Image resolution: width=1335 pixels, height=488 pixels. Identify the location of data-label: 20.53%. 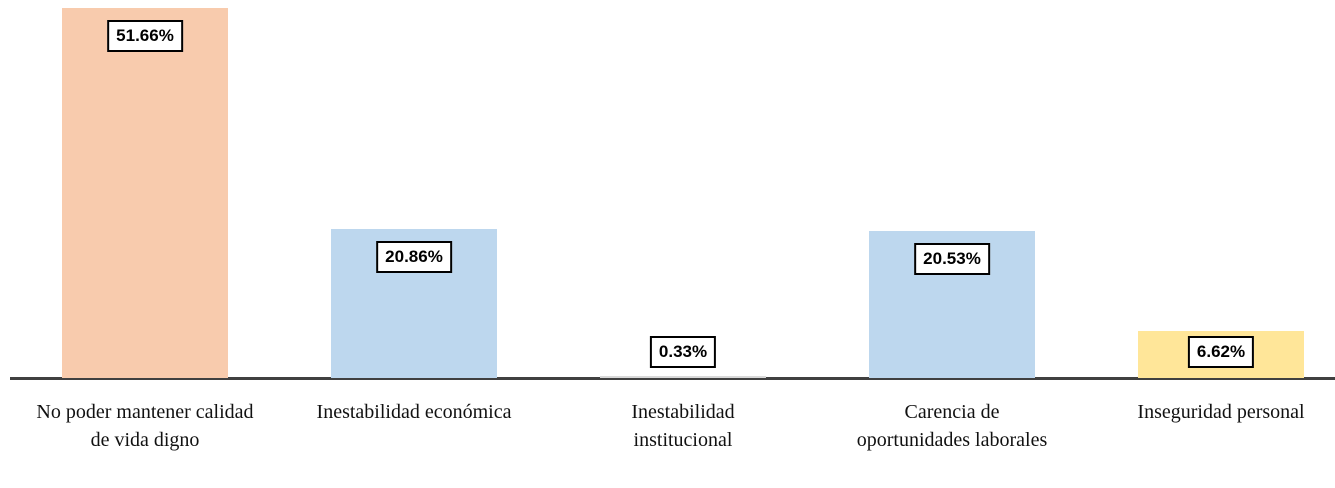
(952, 258).